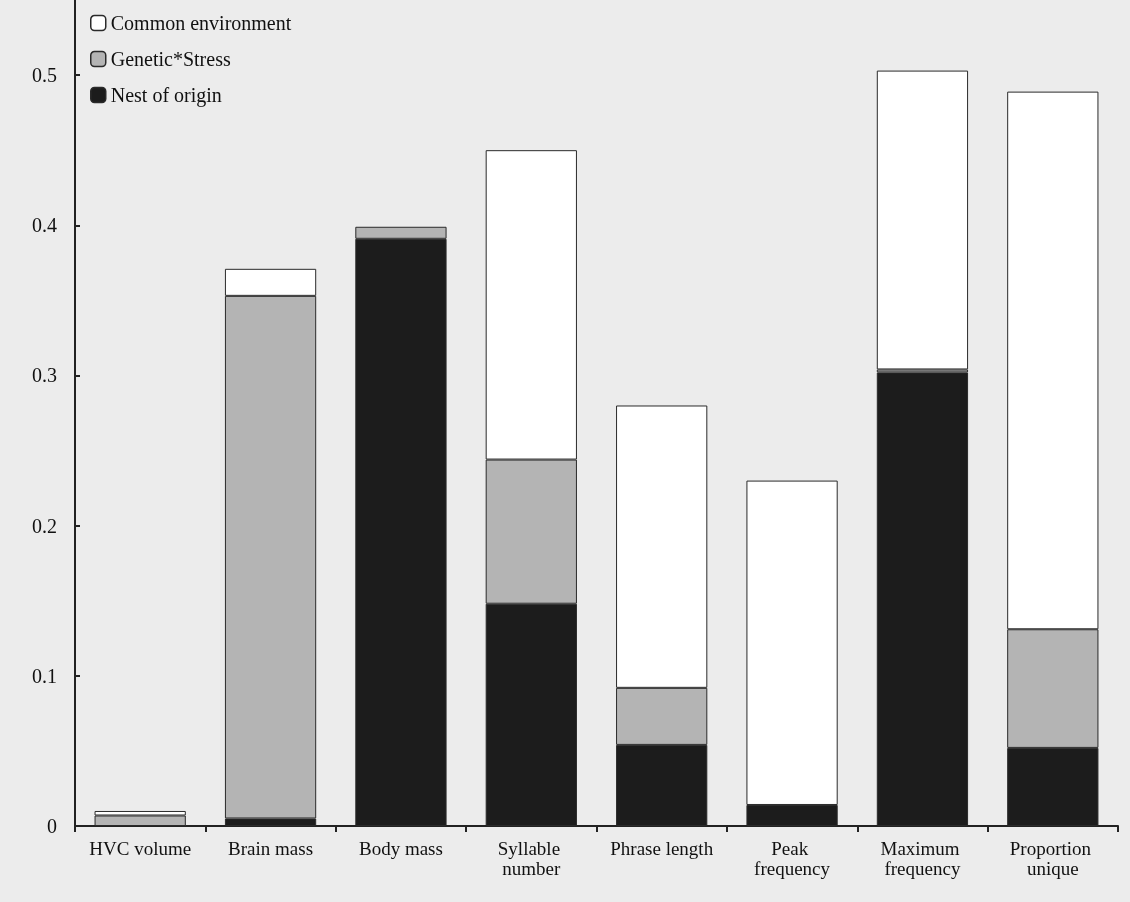  Describe the element at coordinates (922, 858) in the screenshot. I see `x-tick-label: Maximum frequency` at that location.